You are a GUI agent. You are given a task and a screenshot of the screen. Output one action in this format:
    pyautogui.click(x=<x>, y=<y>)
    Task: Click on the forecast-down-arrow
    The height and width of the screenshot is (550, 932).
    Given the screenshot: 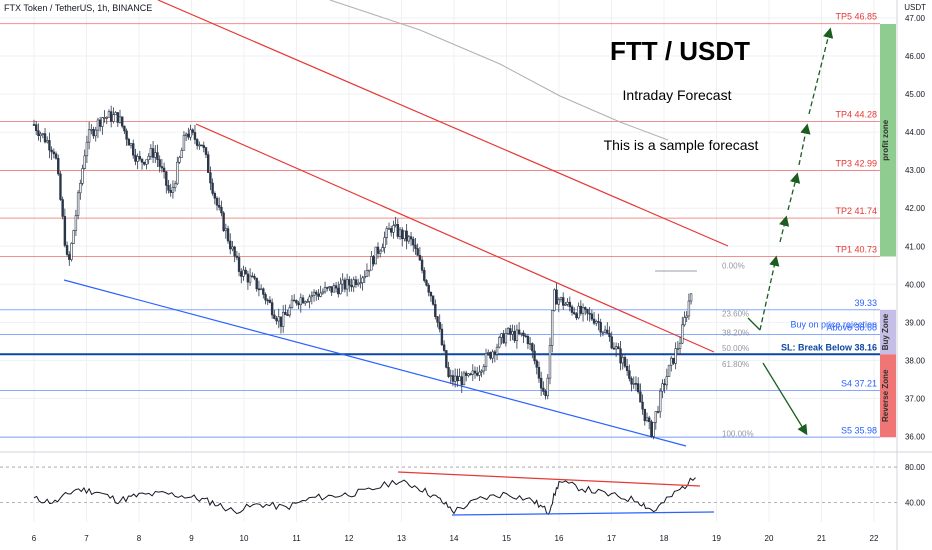 What is the action you would take?
    pyautogui.click(x=785, y=399)
    